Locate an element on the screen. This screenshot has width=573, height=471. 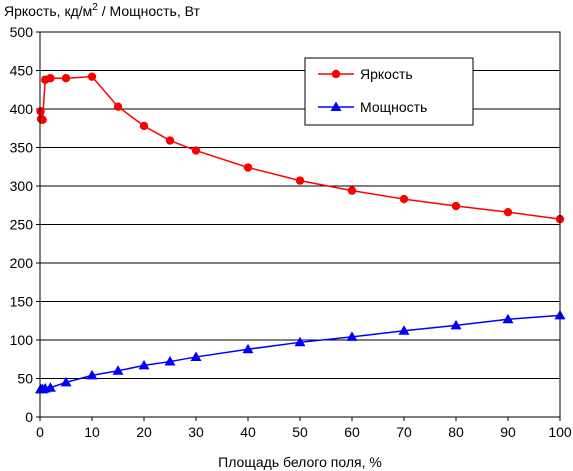
x-tick-label: 30 is located at coordinates (196, 432).